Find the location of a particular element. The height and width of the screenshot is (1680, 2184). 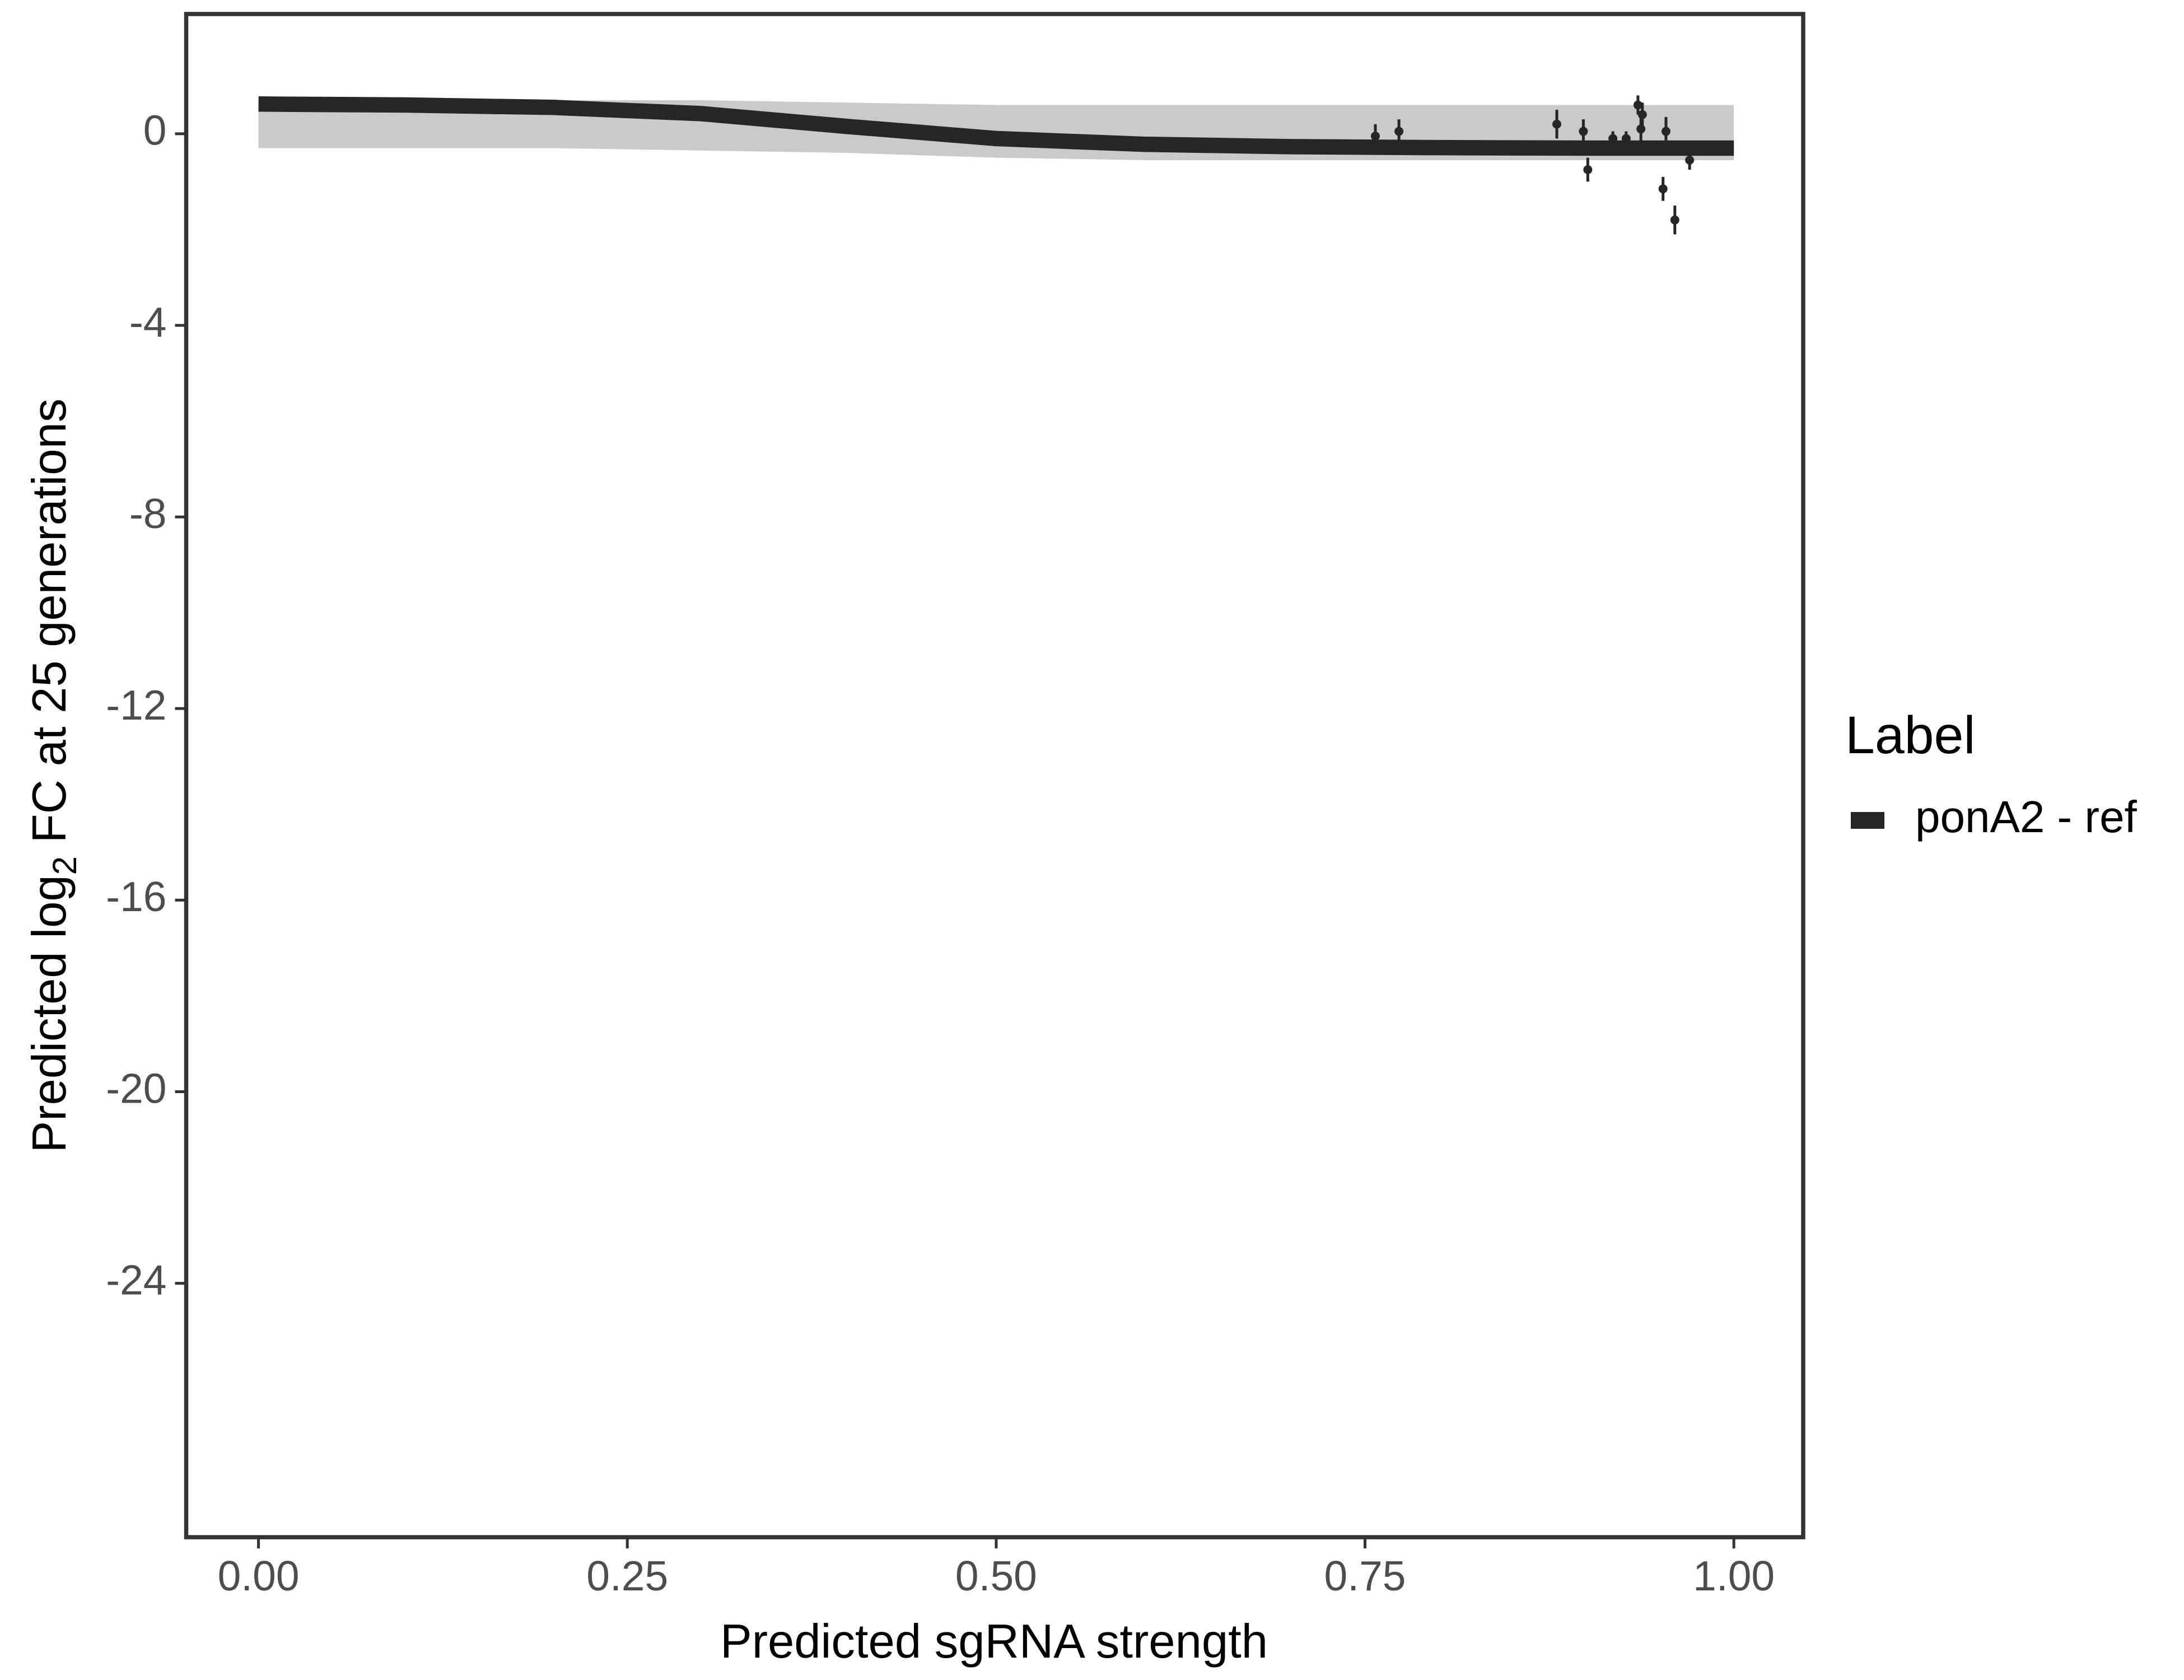

y-tick-label: -12 is located at coordinates (136, 706).